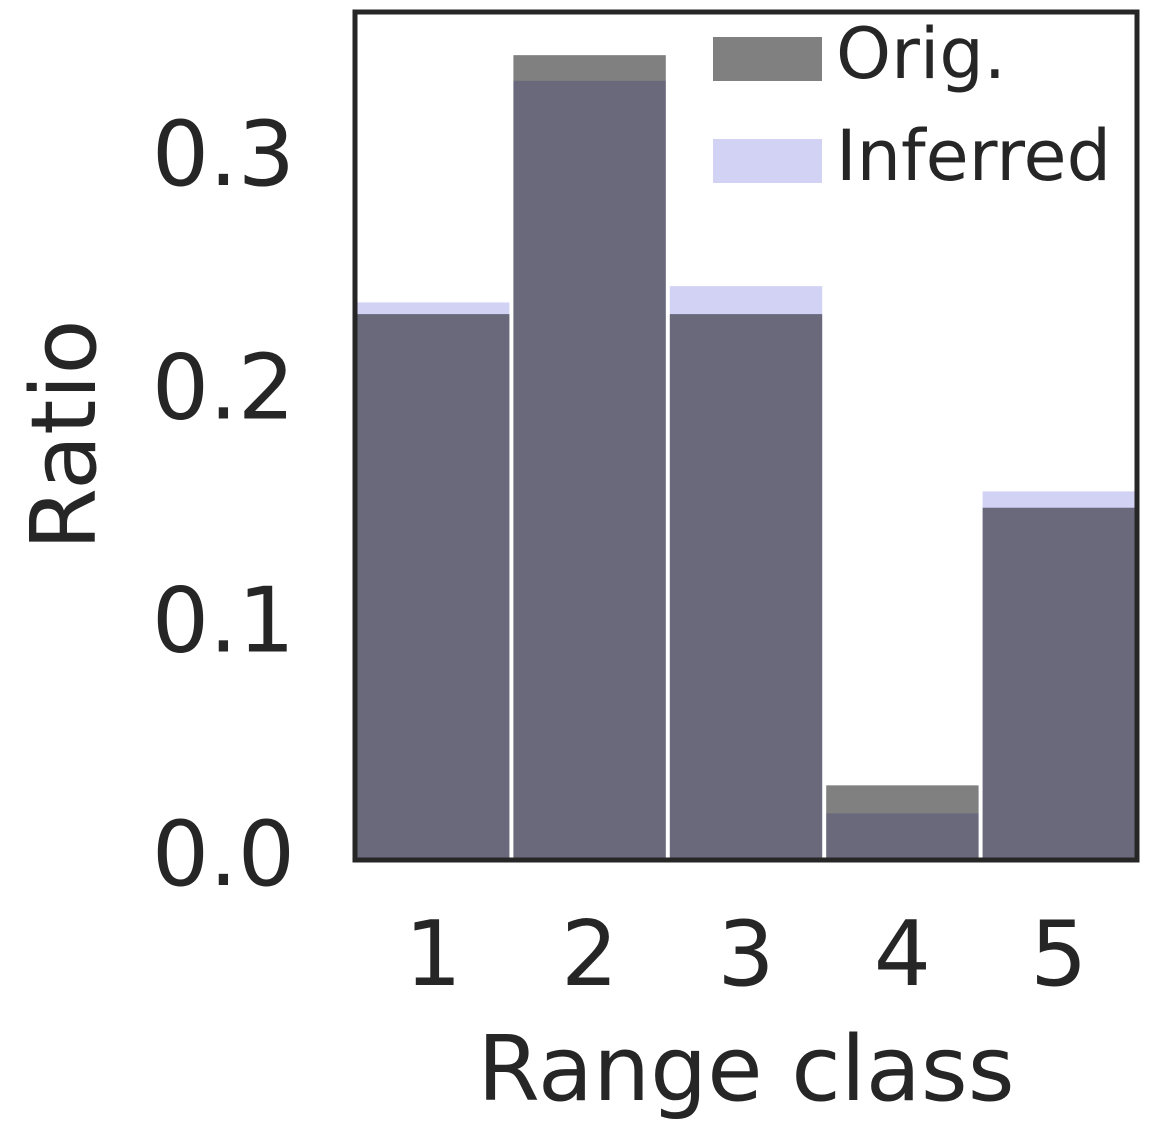 This screenshot has width=1163, height=1146. Describe the element at coordinates (223, 854) in the screenshot. I see `y-tick-label: 0.0` at that location.